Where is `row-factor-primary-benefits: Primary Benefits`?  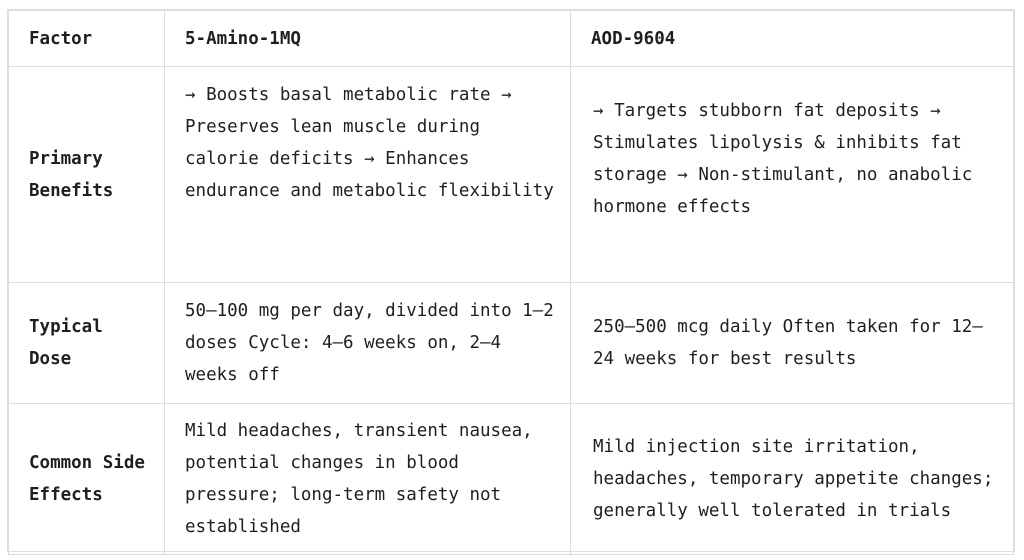 row-factor-primary-benefits: Primary Benefits is located at coordinates (86, 174).